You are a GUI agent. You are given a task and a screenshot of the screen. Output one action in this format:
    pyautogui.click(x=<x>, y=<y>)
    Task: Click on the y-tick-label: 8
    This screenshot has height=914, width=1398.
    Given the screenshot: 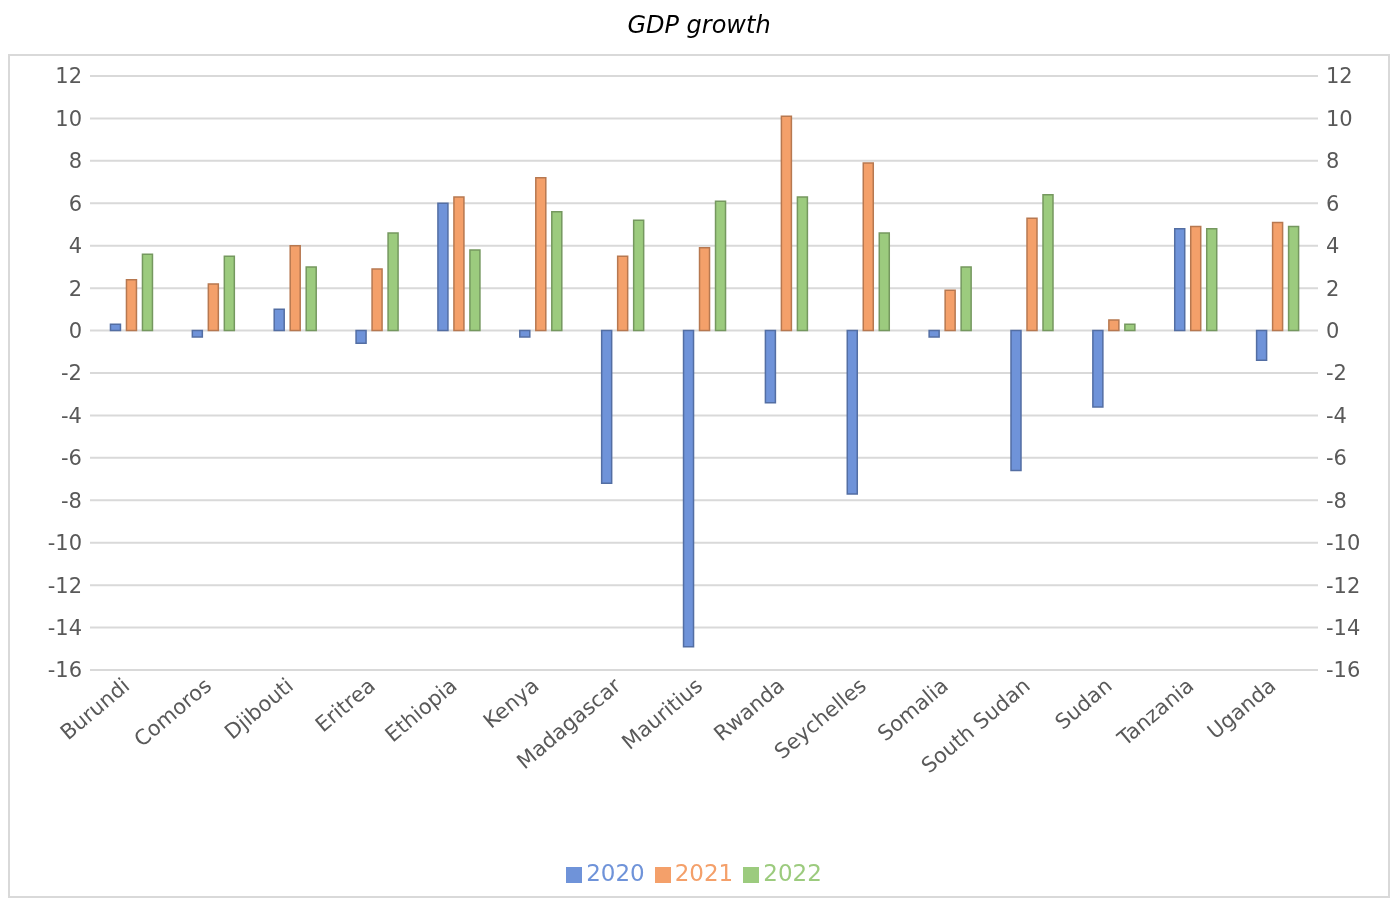 What is the action you would take?
    pyautogui.click(x=75, y=161)
    